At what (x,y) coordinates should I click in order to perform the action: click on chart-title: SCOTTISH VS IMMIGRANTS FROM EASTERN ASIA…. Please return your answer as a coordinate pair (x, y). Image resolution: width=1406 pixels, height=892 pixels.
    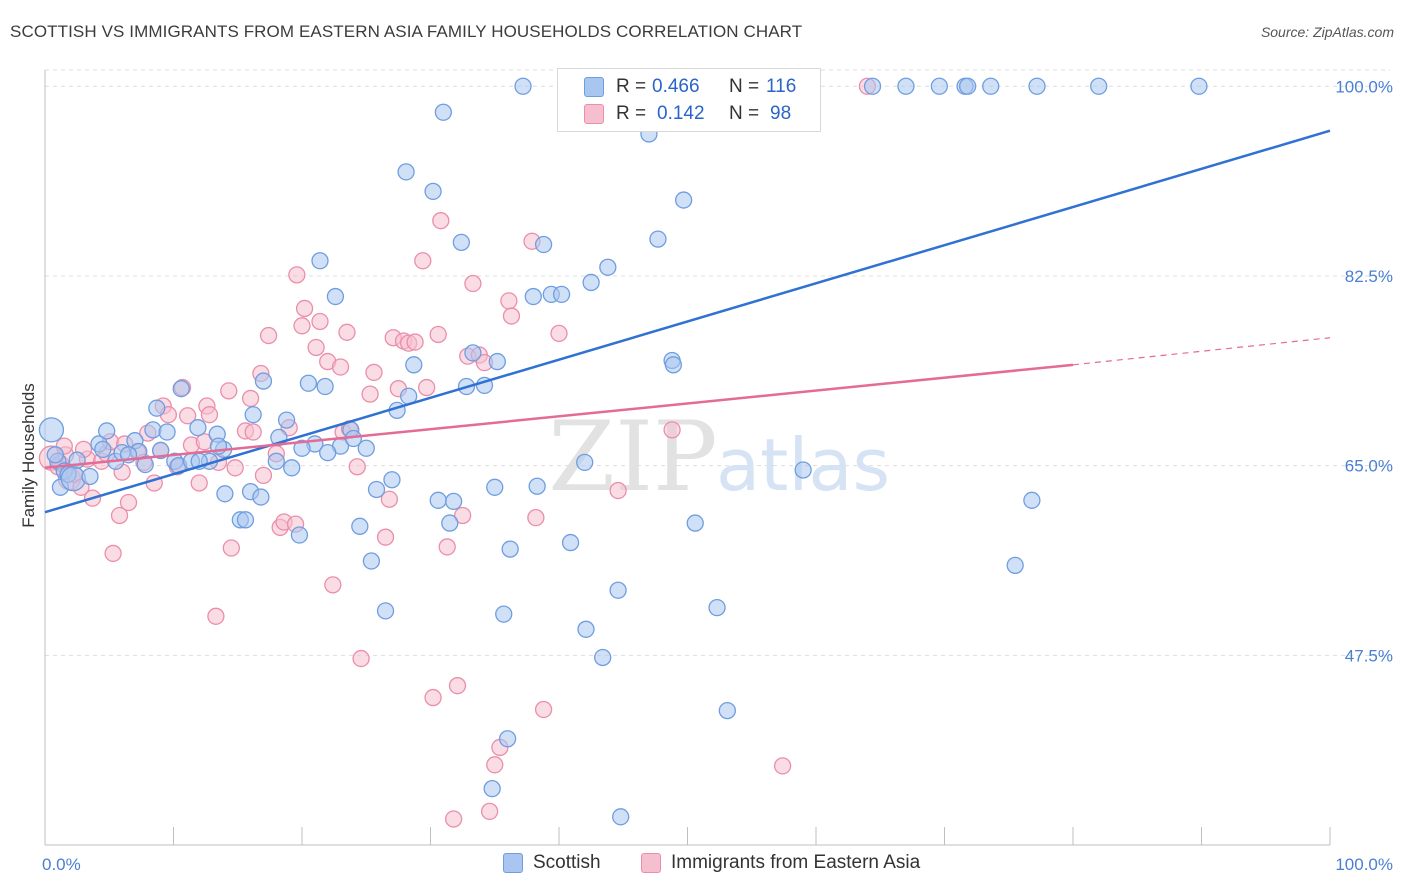
    Looking at the image, I should click on (406, 31).